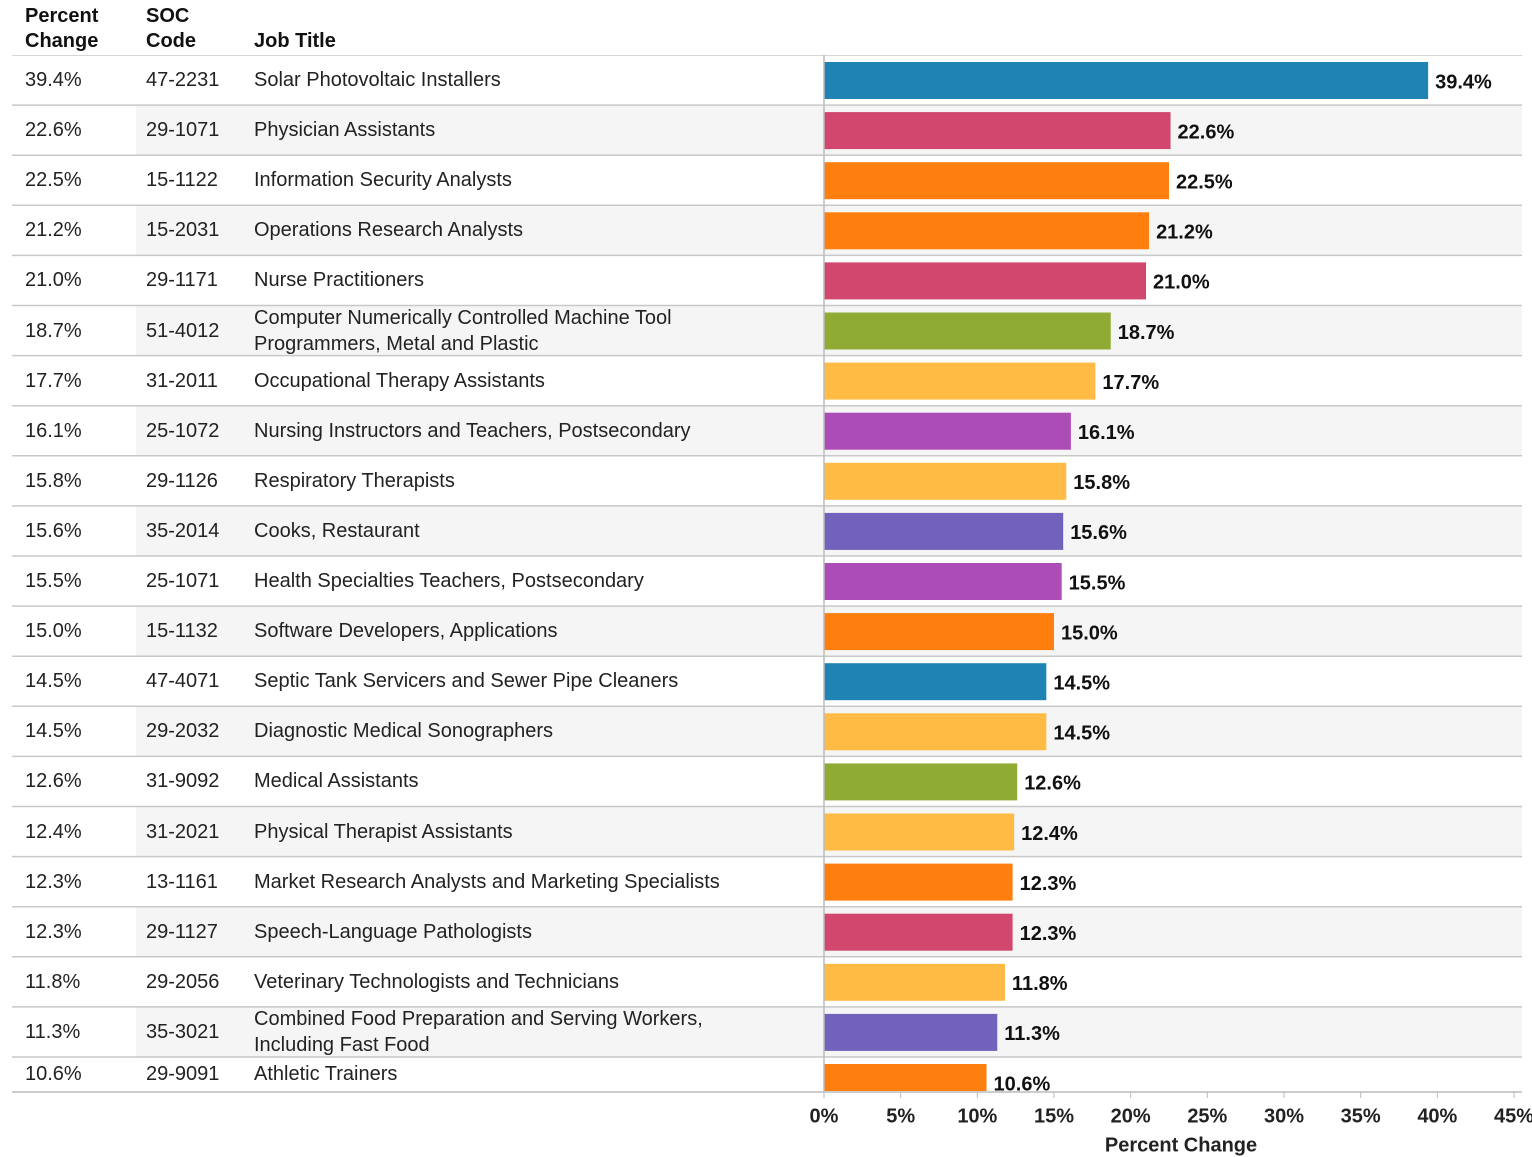 This screenshot has width=1532, height=1157. I want to click on column-header: SOC Code, so click(171, 28).